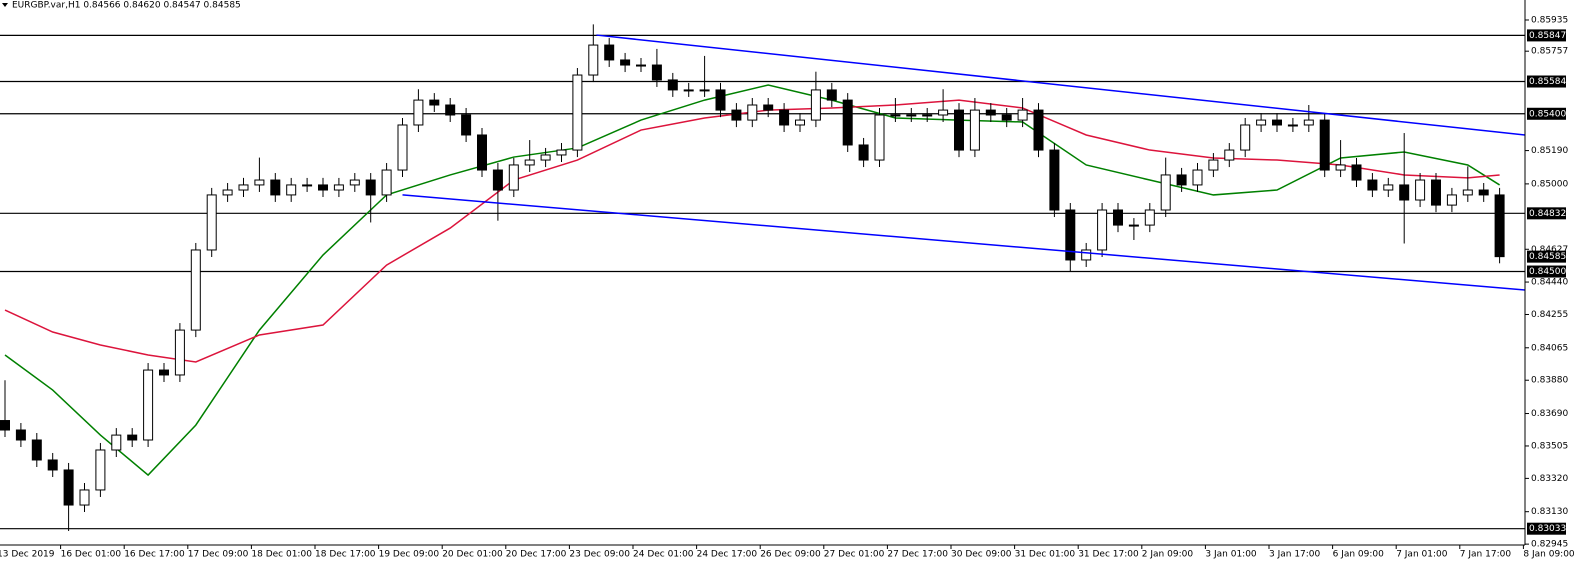 This screenshot has width=1587, height=569. I want to click on level-label: 0.85584, so click(1547, 82).